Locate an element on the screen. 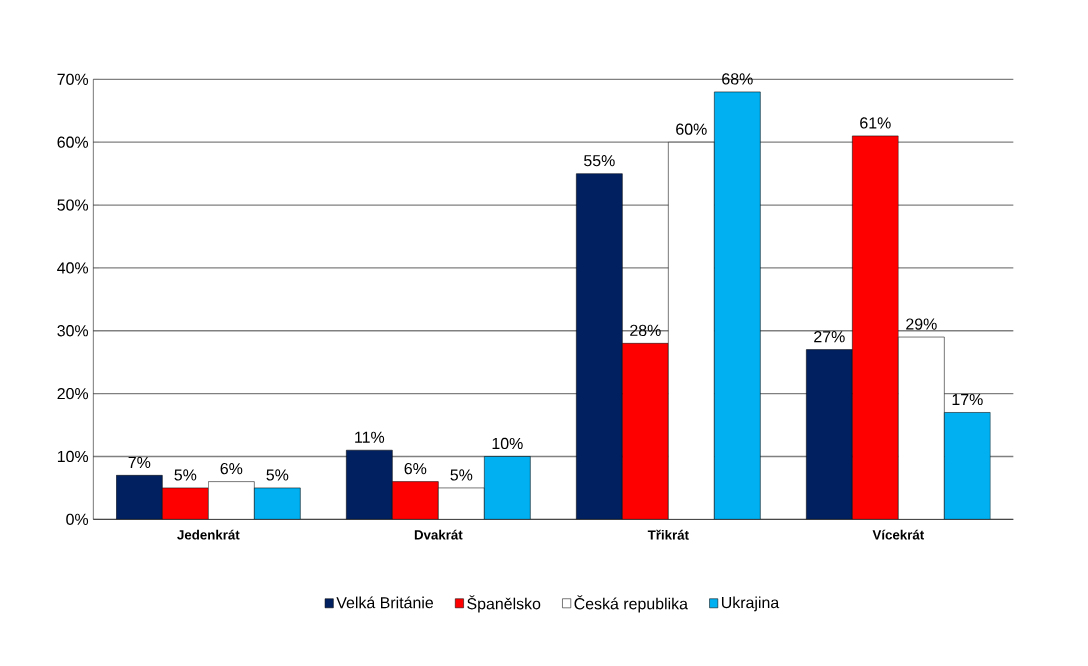  x-tick-label: Vícekrát is located at coordinates (898, 534).